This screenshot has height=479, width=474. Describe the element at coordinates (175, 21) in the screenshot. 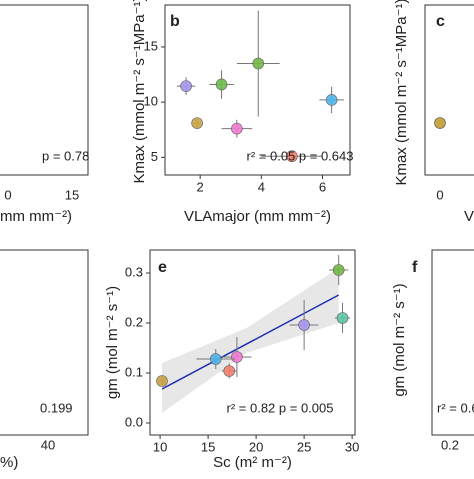

I see `panel-label: b` at that location.